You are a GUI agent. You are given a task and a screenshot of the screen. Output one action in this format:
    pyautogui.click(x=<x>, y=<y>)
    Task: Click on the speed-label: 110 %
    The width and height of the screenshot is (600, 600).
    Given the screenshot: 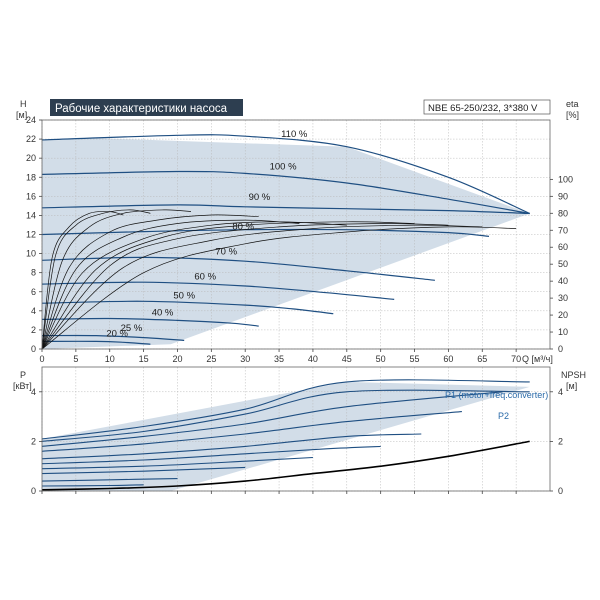 What is the action you would take?
    pyautogui.click(x=294, y=134)
    